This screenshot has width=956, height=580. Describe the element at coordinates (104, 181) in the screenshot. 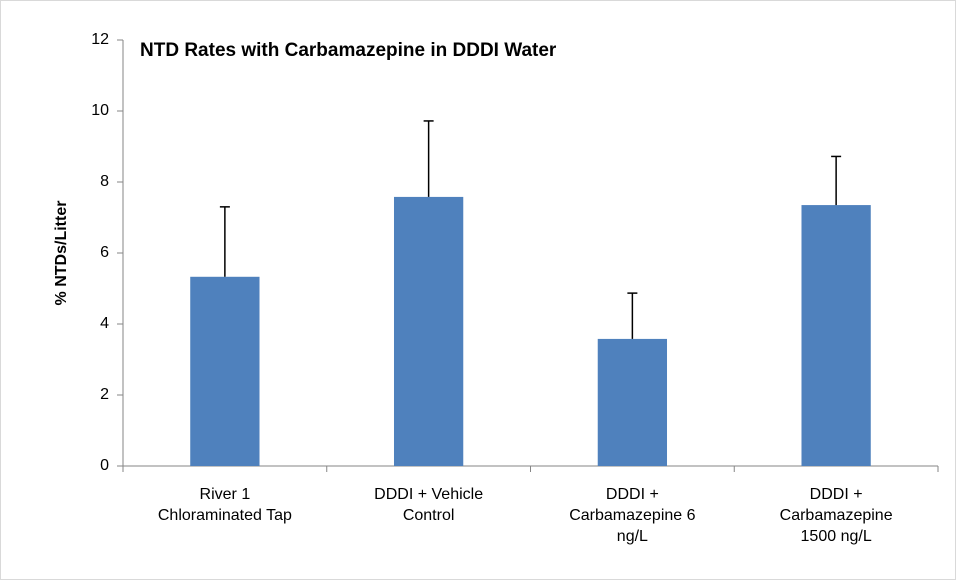

I see `y-tick-label: 8` at that location.